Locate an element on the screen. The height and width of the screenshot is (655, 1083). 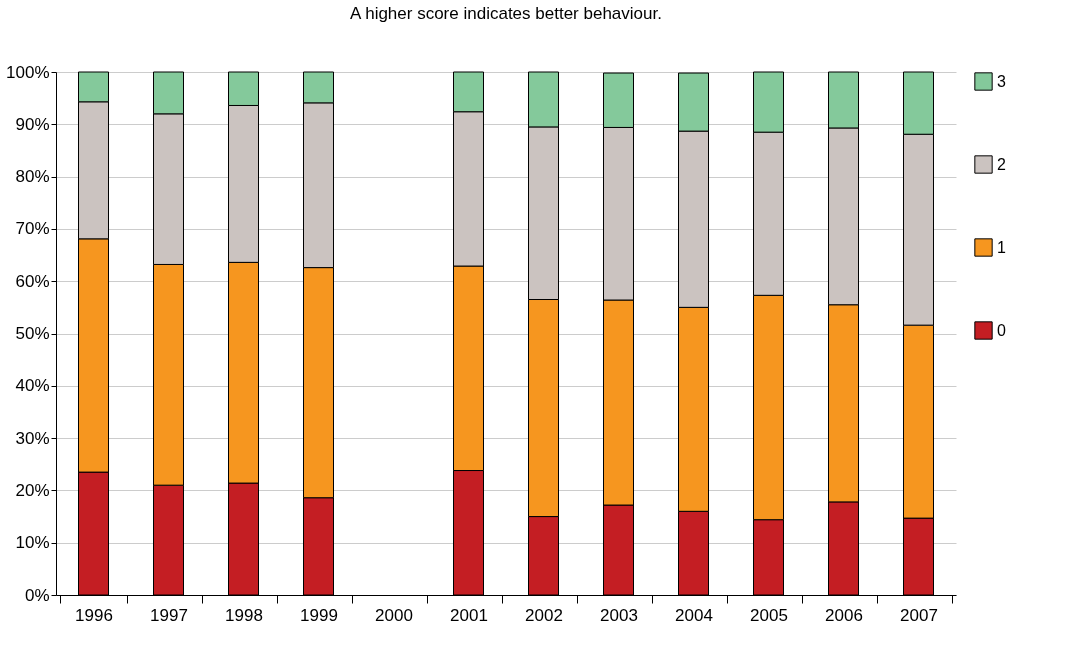
x-tick-label: 2002 is located at coordinates (544, 615).